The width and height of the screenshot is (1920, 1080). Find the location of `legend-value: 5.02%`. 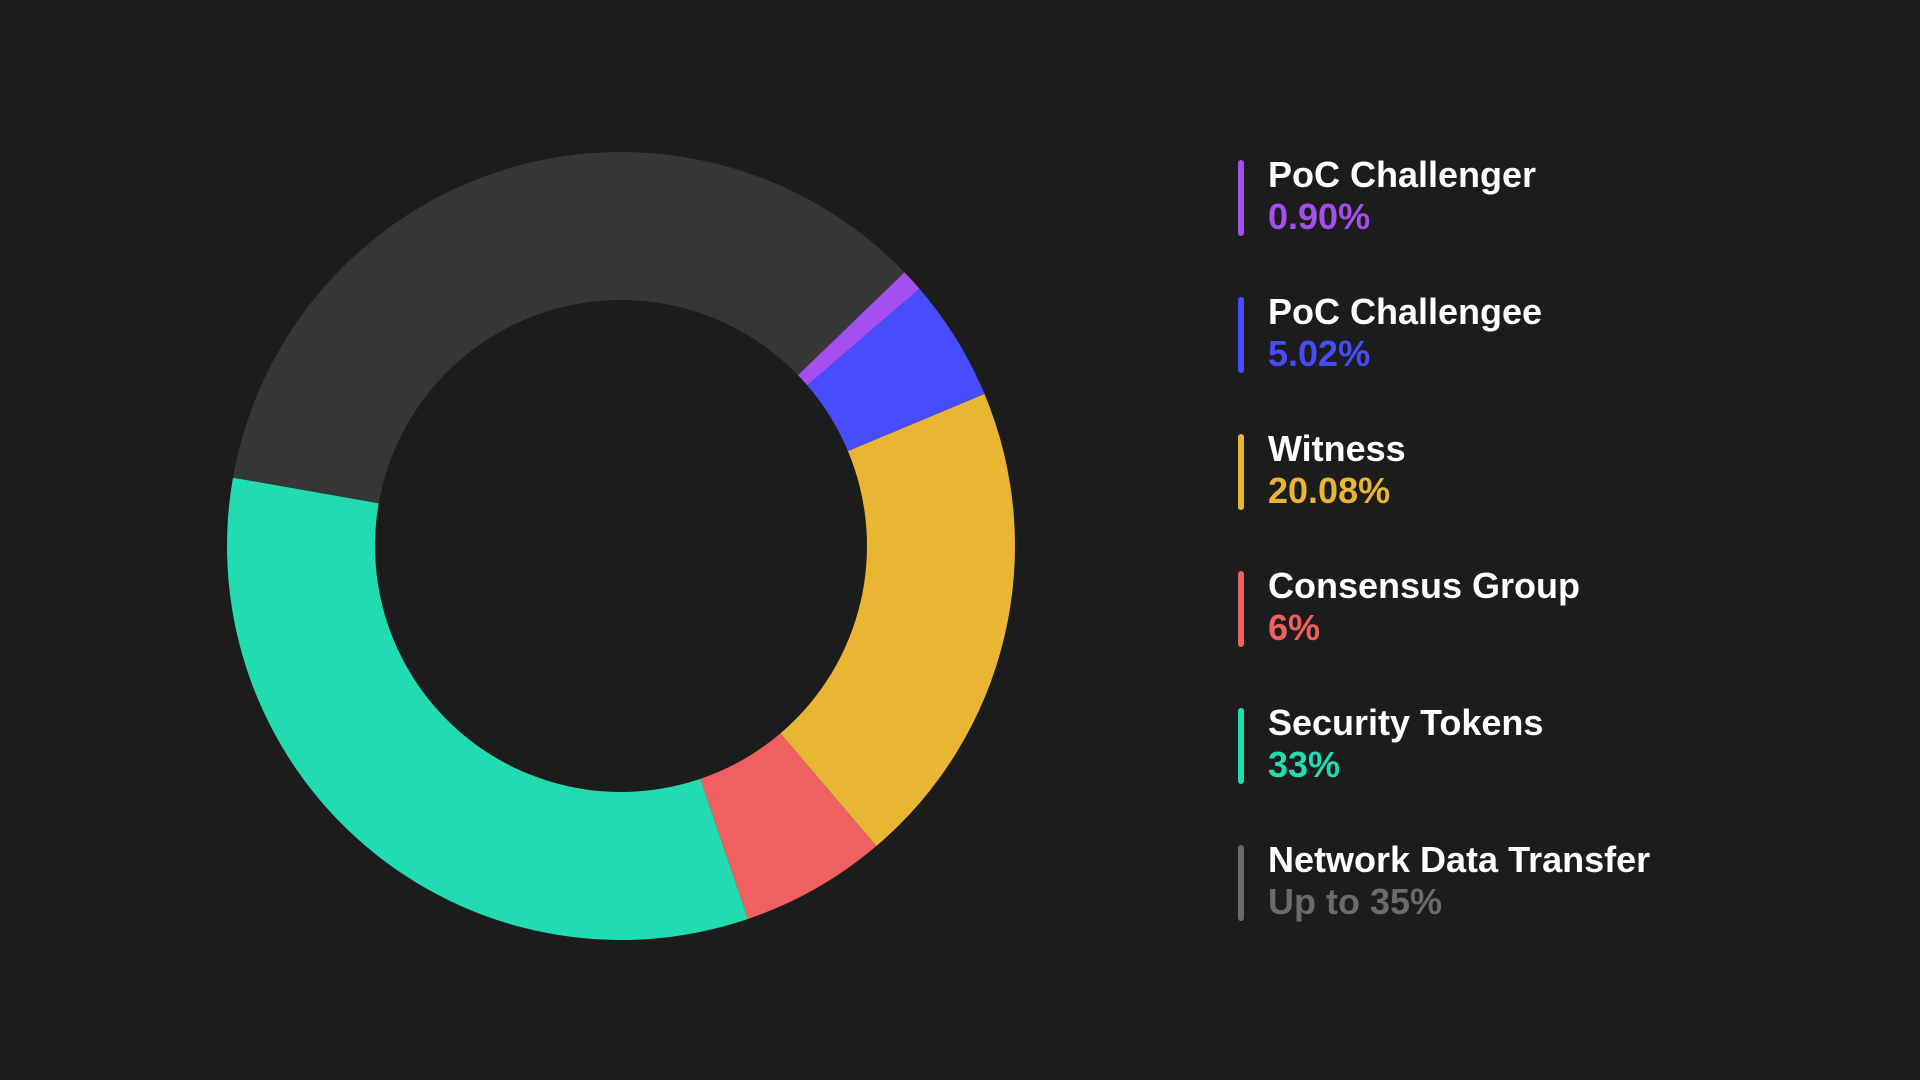

legend-value: 5.02% is located at coordinates (1319, 353).